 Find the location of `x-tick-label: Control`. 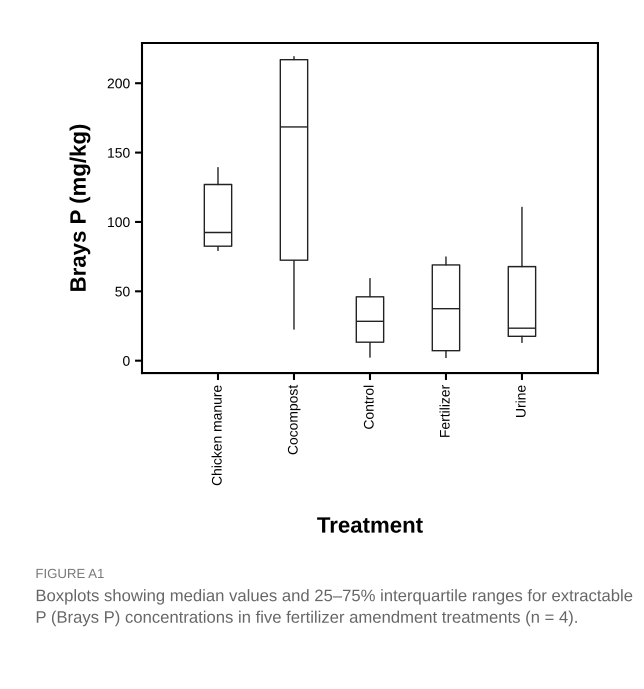

x-tick-label: Control is located at coordinates (369, 407).